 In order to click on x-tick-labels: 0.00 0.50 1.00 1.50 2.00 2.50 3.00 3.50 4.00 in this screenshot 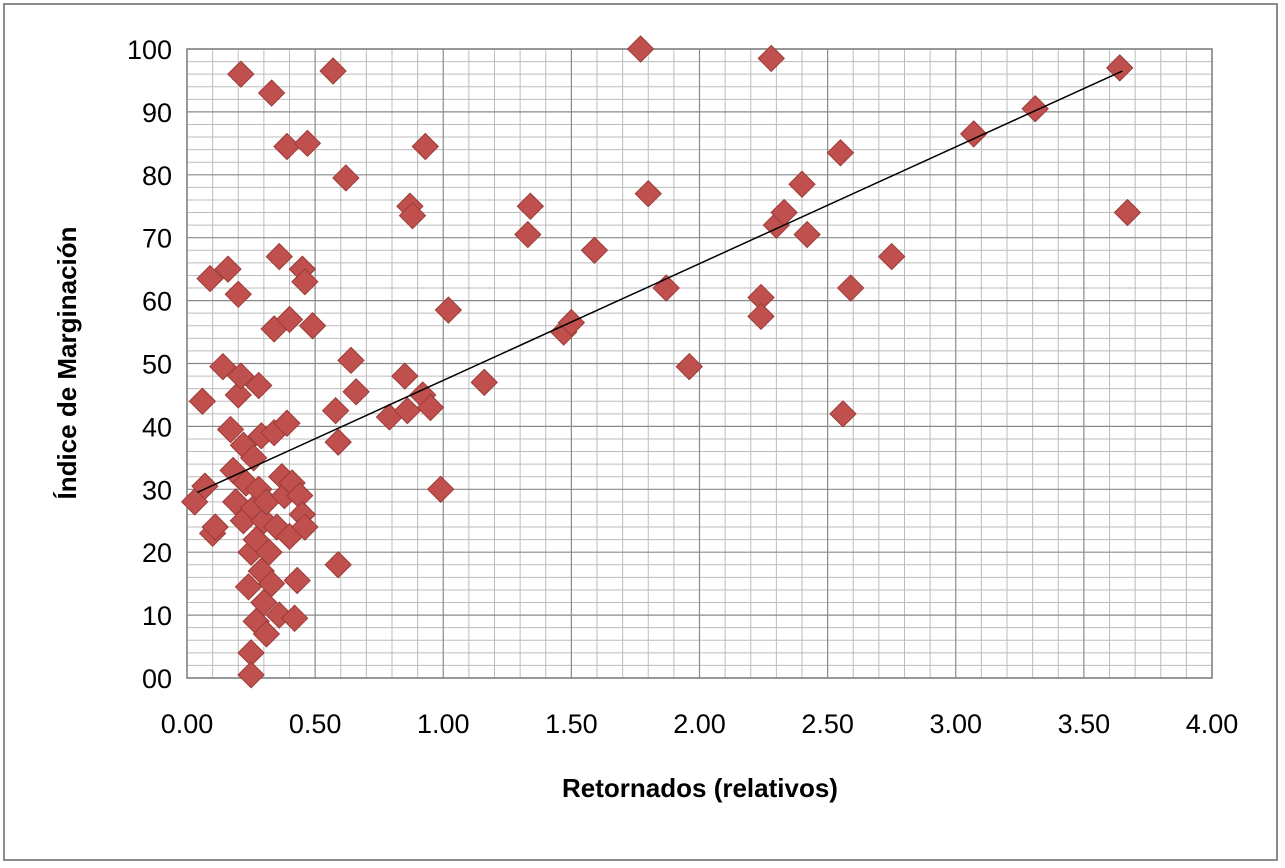, I will do `click(700, 724)`.